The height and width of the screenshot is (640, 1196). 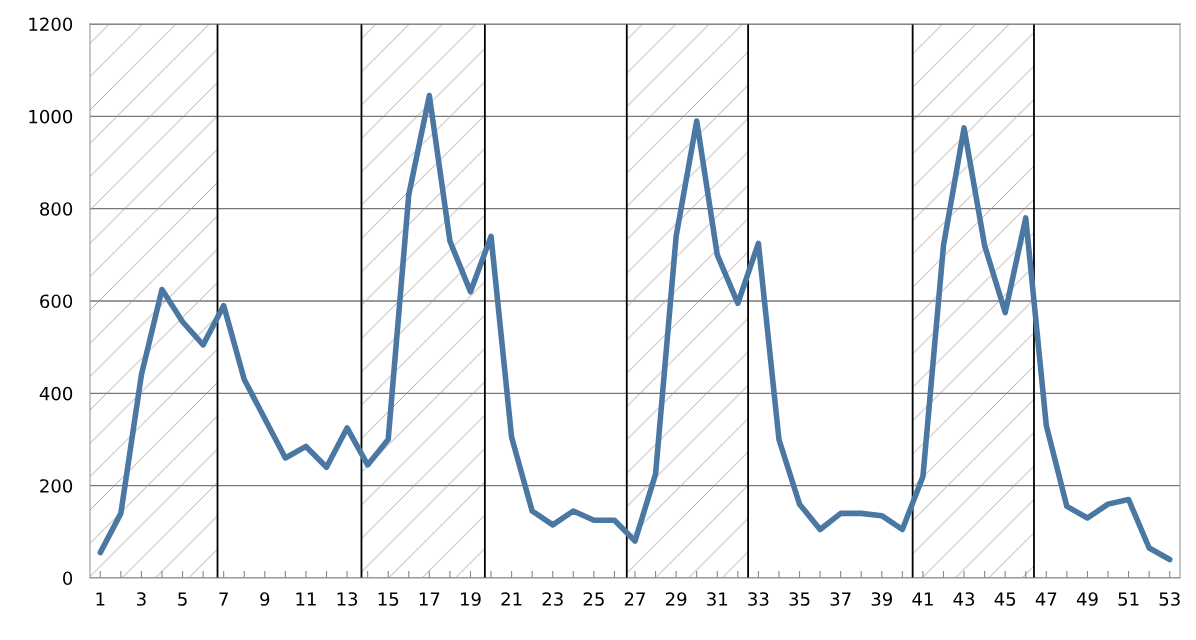 What do you see at coordinates (676, 599) in the screenshot?
I see `x-tick-label: 29` at bounding box center [676, 599].